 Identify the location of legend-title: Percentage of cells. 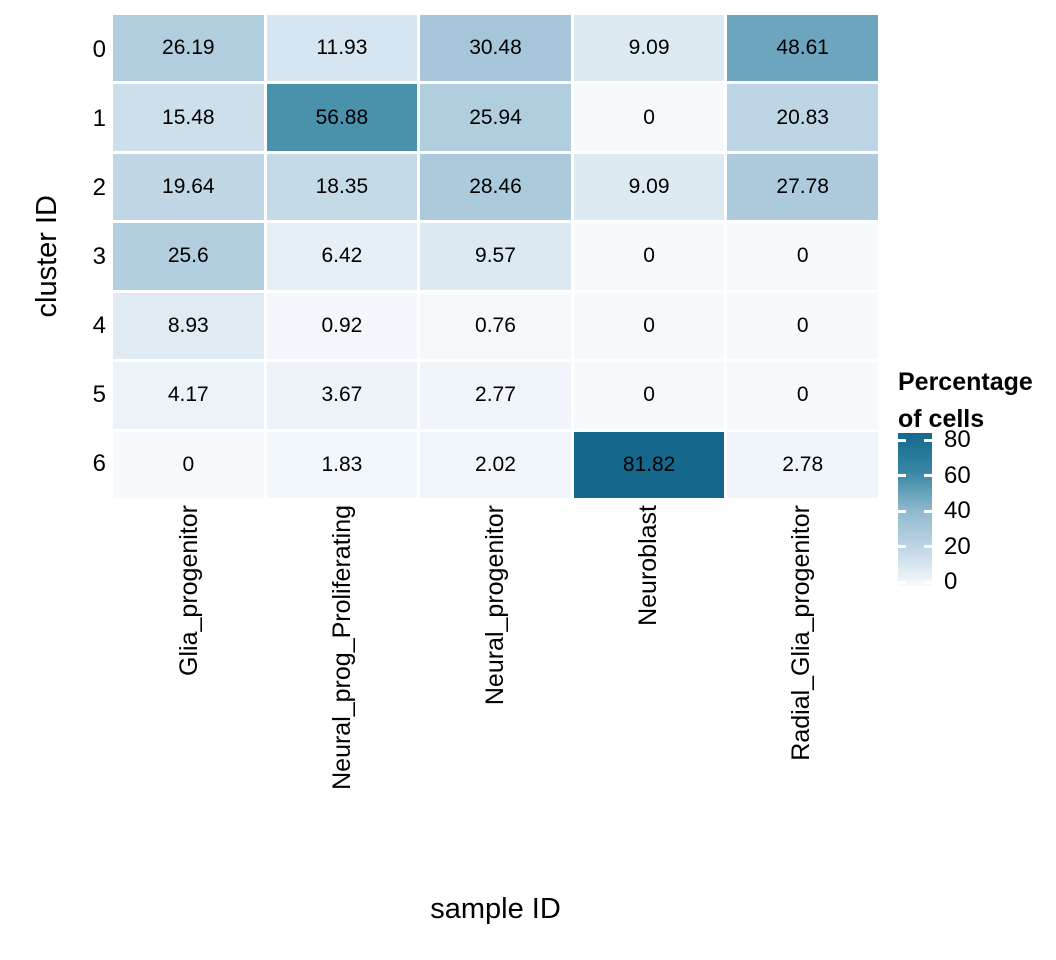
(965, 401).